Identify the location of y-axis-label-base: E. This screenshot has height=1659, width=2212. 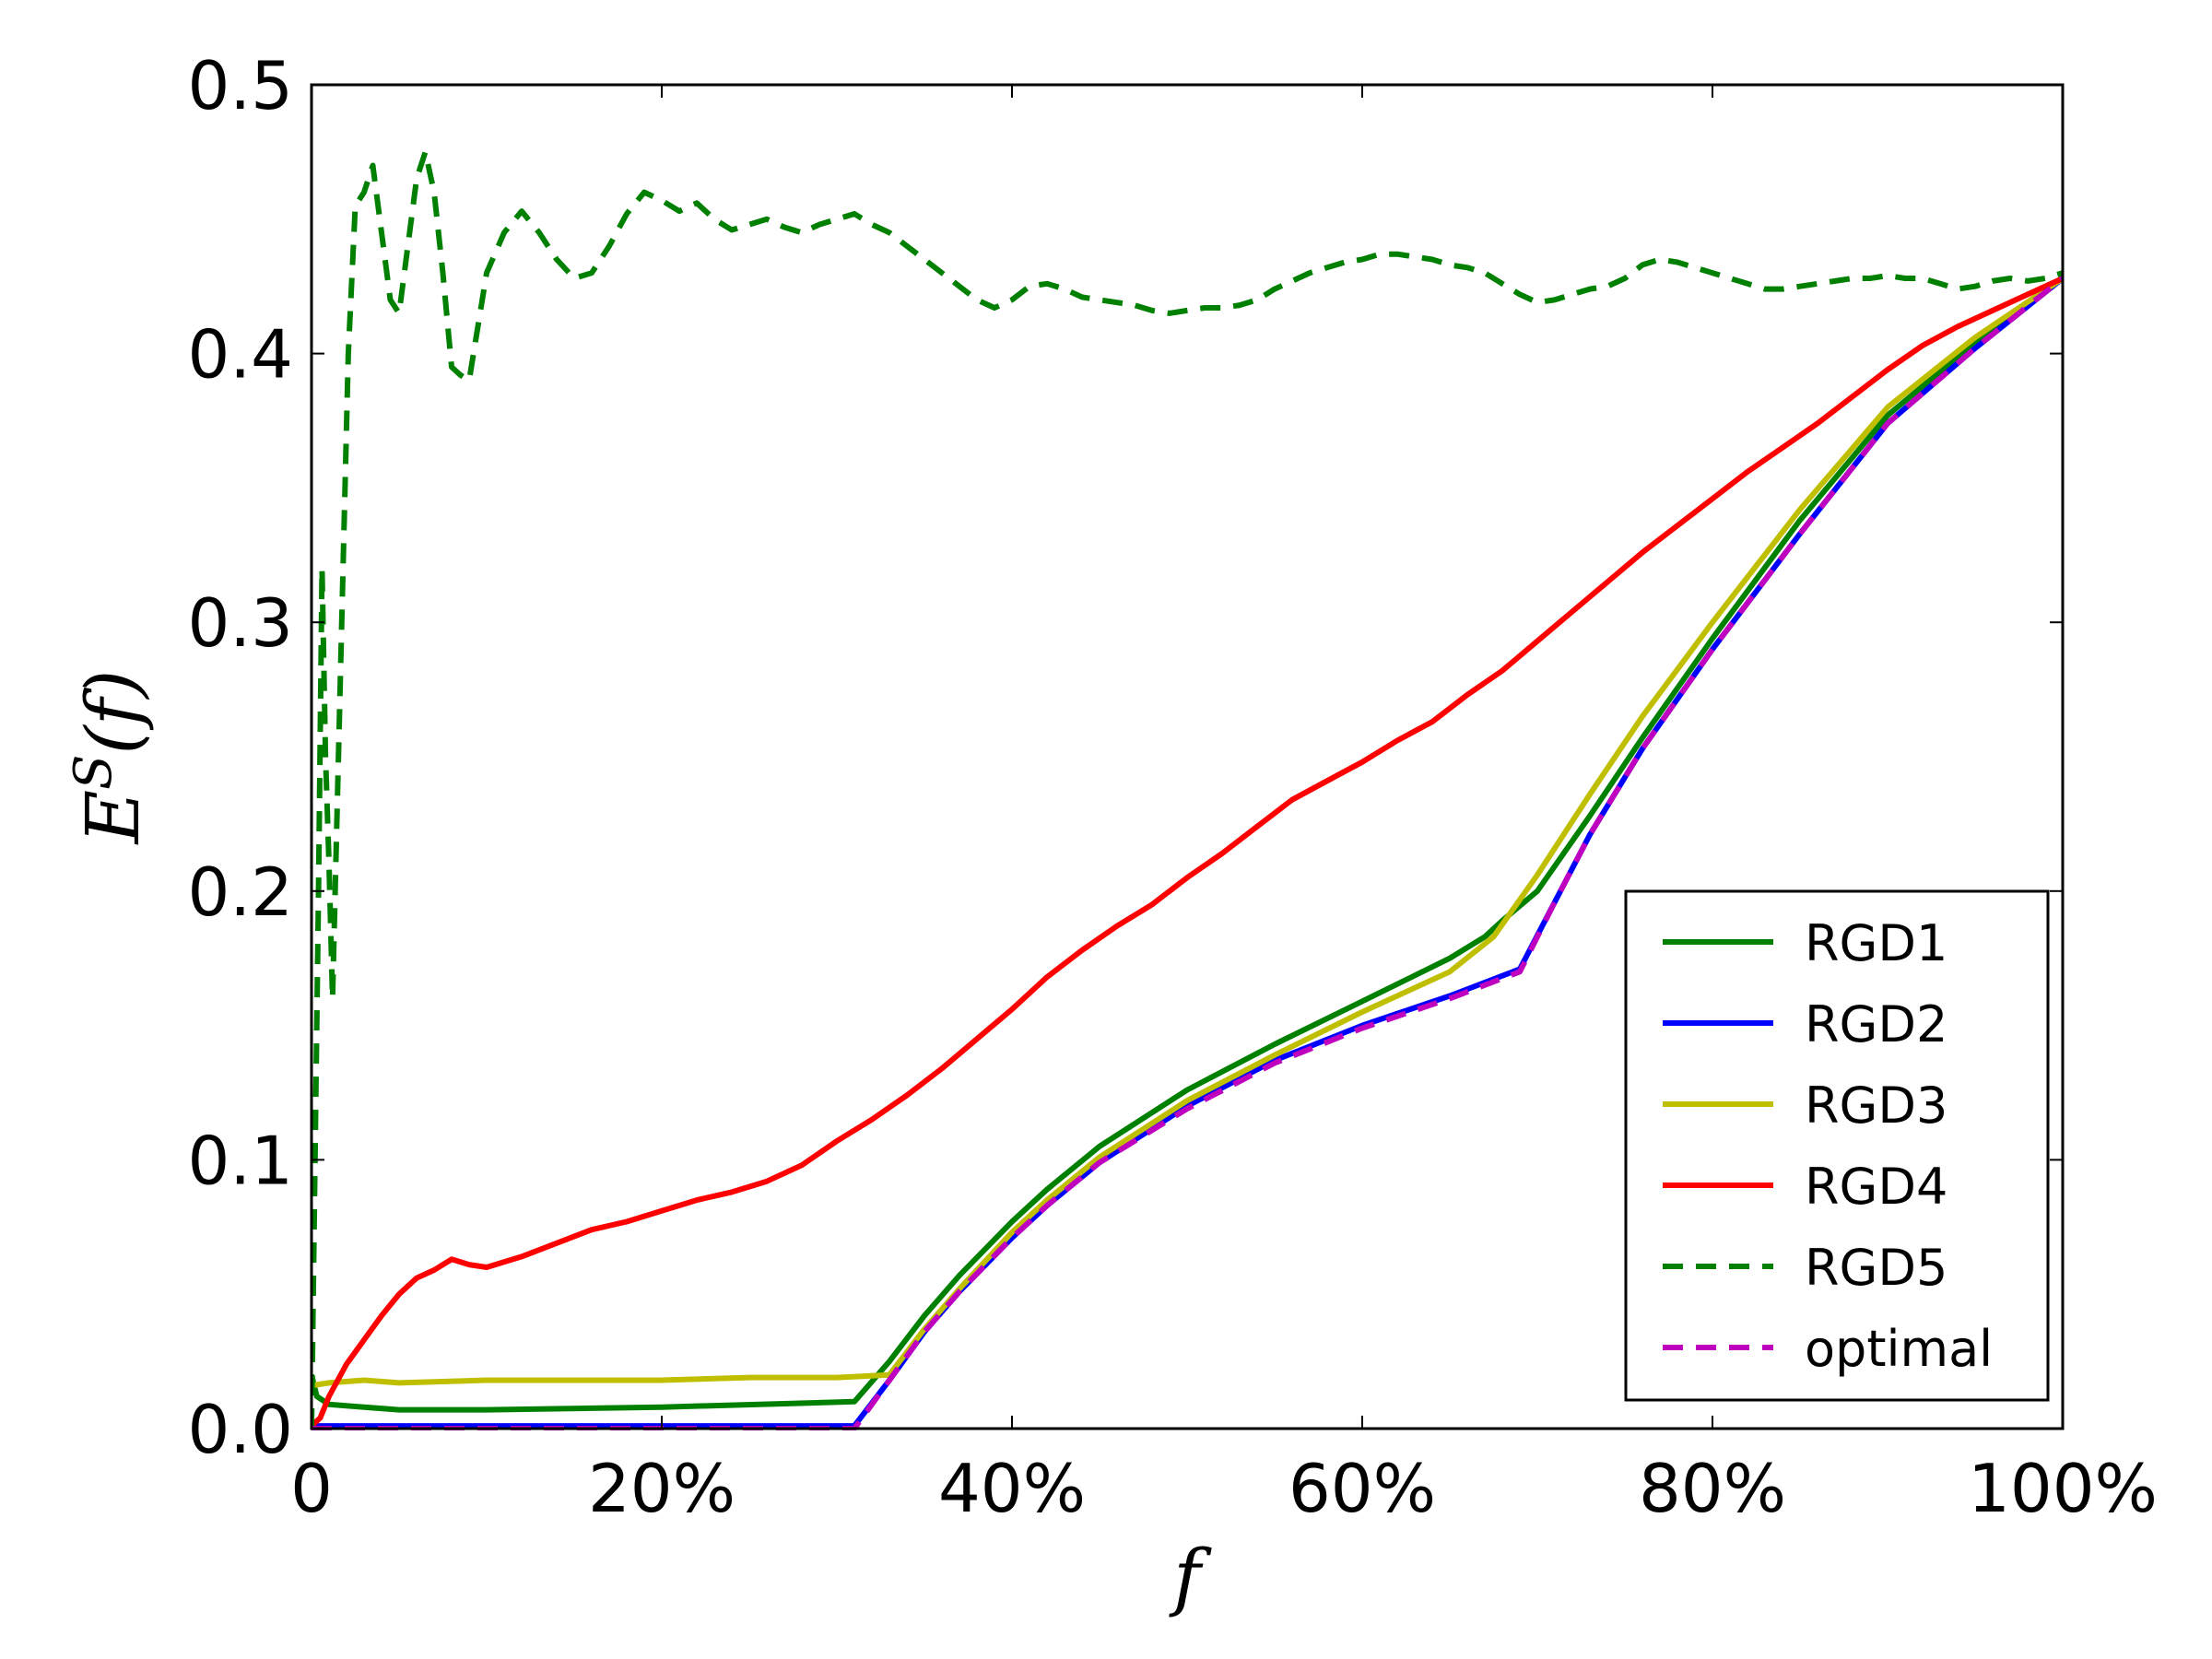
(113, 817).